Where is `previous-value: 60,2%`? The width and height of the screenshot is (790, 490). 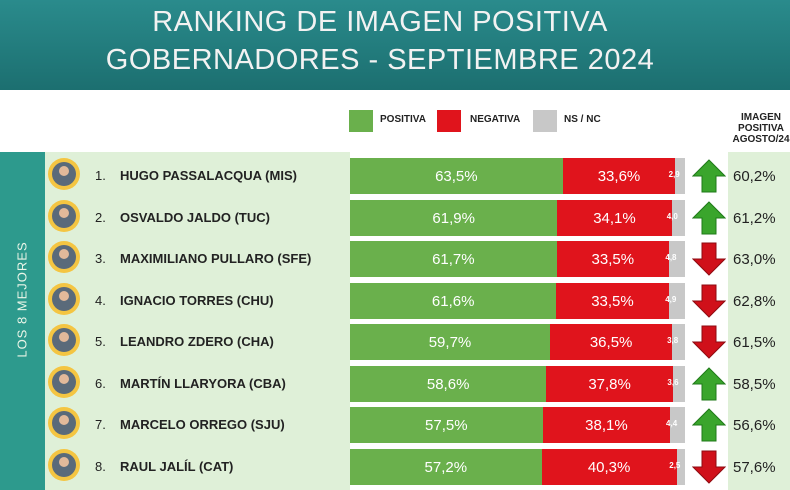 previous-value: 60,2% is located at coordinates (754, 176).